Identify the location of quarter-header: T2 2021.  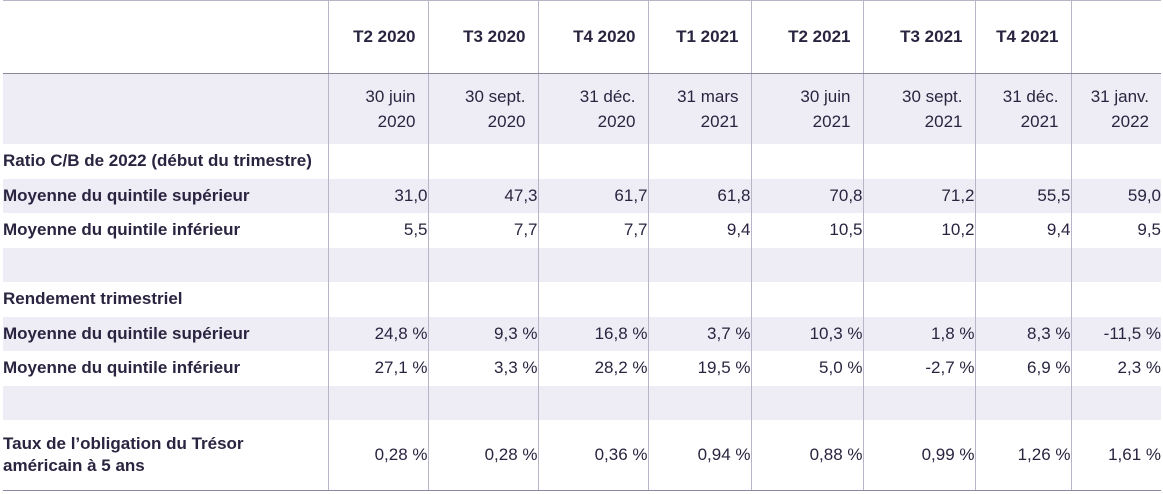
(806, 37).